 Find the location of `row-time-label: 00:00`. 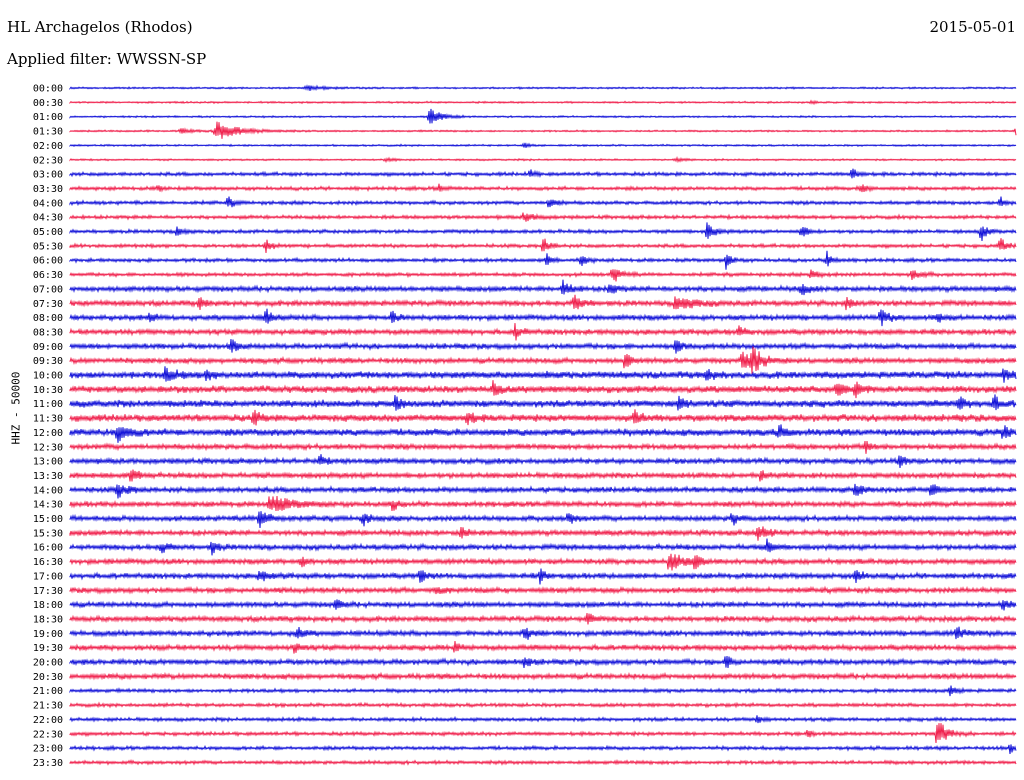

row-time-label: 00:00 is located at coordinates (48, 89).